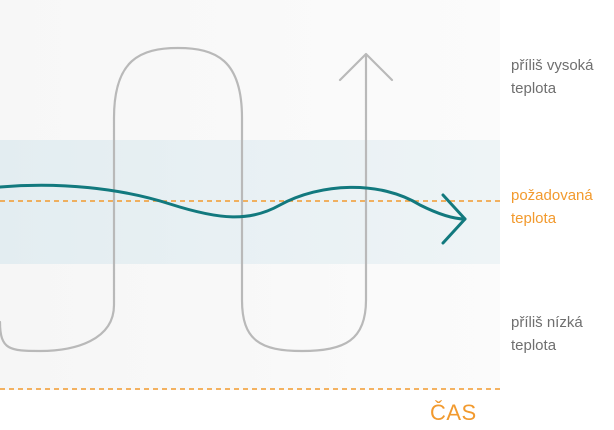  Describe the element at coordinates (233, 202) in the screenshot. I see `regulated-temperature-curve` at that location.